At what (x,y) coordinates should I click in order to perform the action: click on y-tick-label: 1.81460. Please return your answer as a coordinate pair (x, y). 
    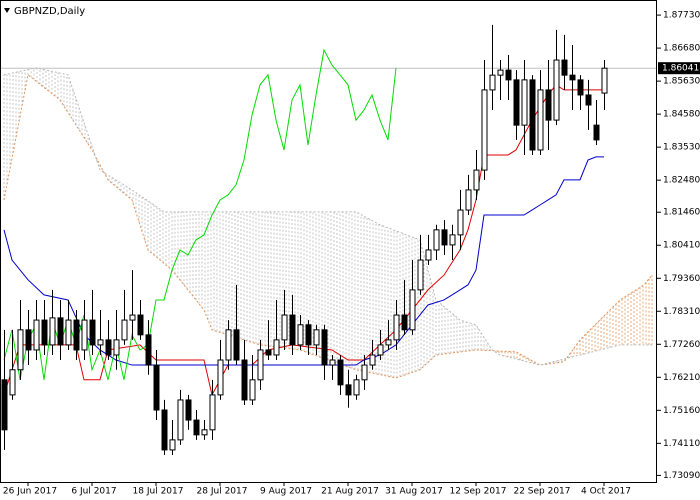
    Looking at the image, I should click on (681, 213).